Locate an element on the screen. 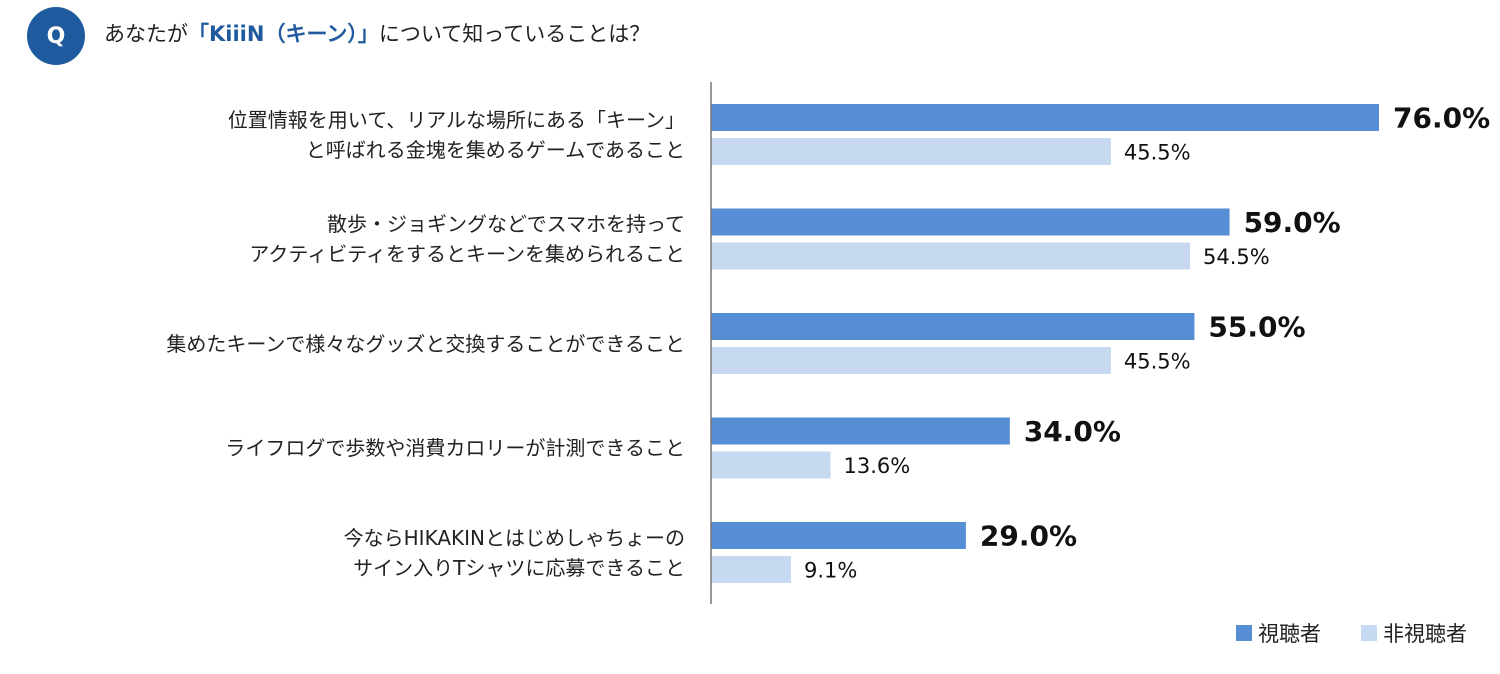 This screenshot has height=674, width=1500. question-highlight: 「KiiiN（キーン）」 is located at coordinates (283, 34).